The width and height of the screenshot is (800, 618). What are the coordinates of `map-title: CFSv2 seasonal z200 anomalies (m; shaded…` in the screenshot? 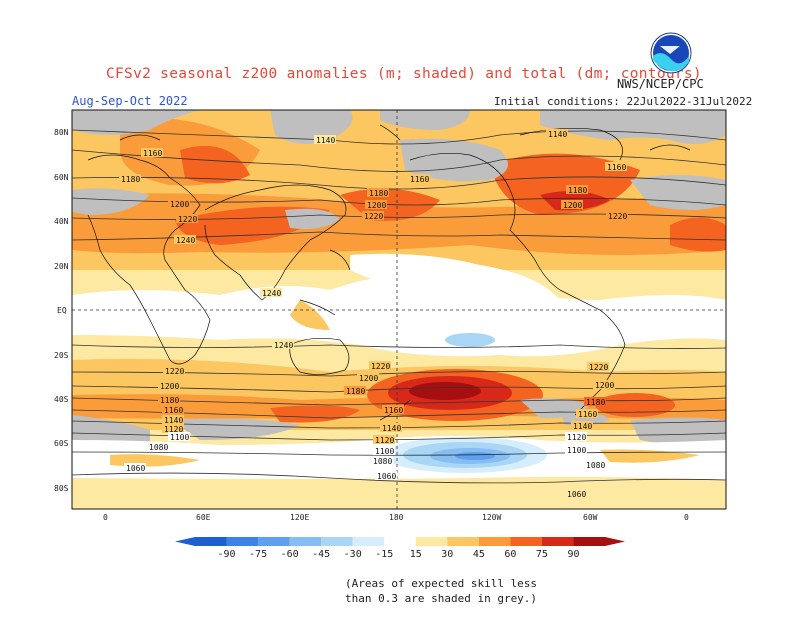 It's located at (404, 74).